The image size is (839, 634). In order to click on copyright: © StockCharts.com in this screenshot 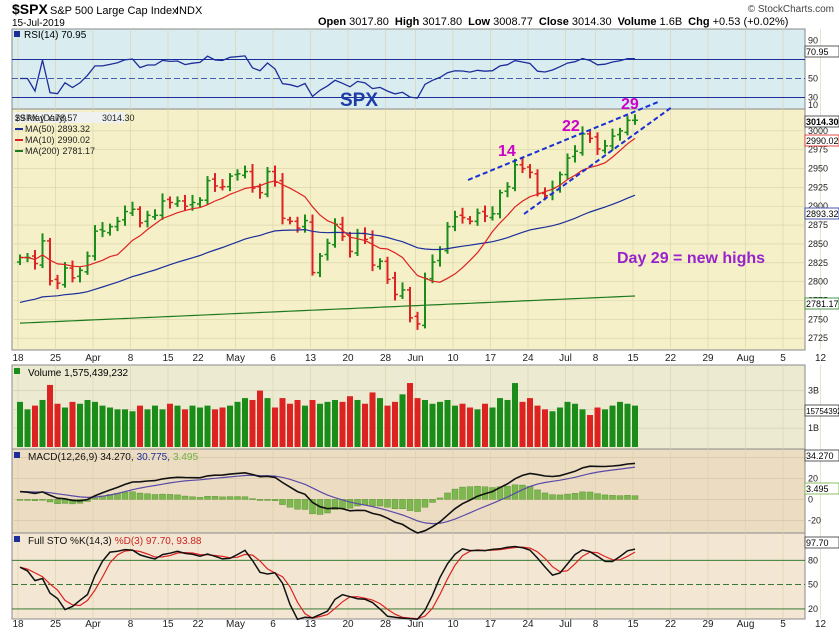, I will do `click(791, 9)`.